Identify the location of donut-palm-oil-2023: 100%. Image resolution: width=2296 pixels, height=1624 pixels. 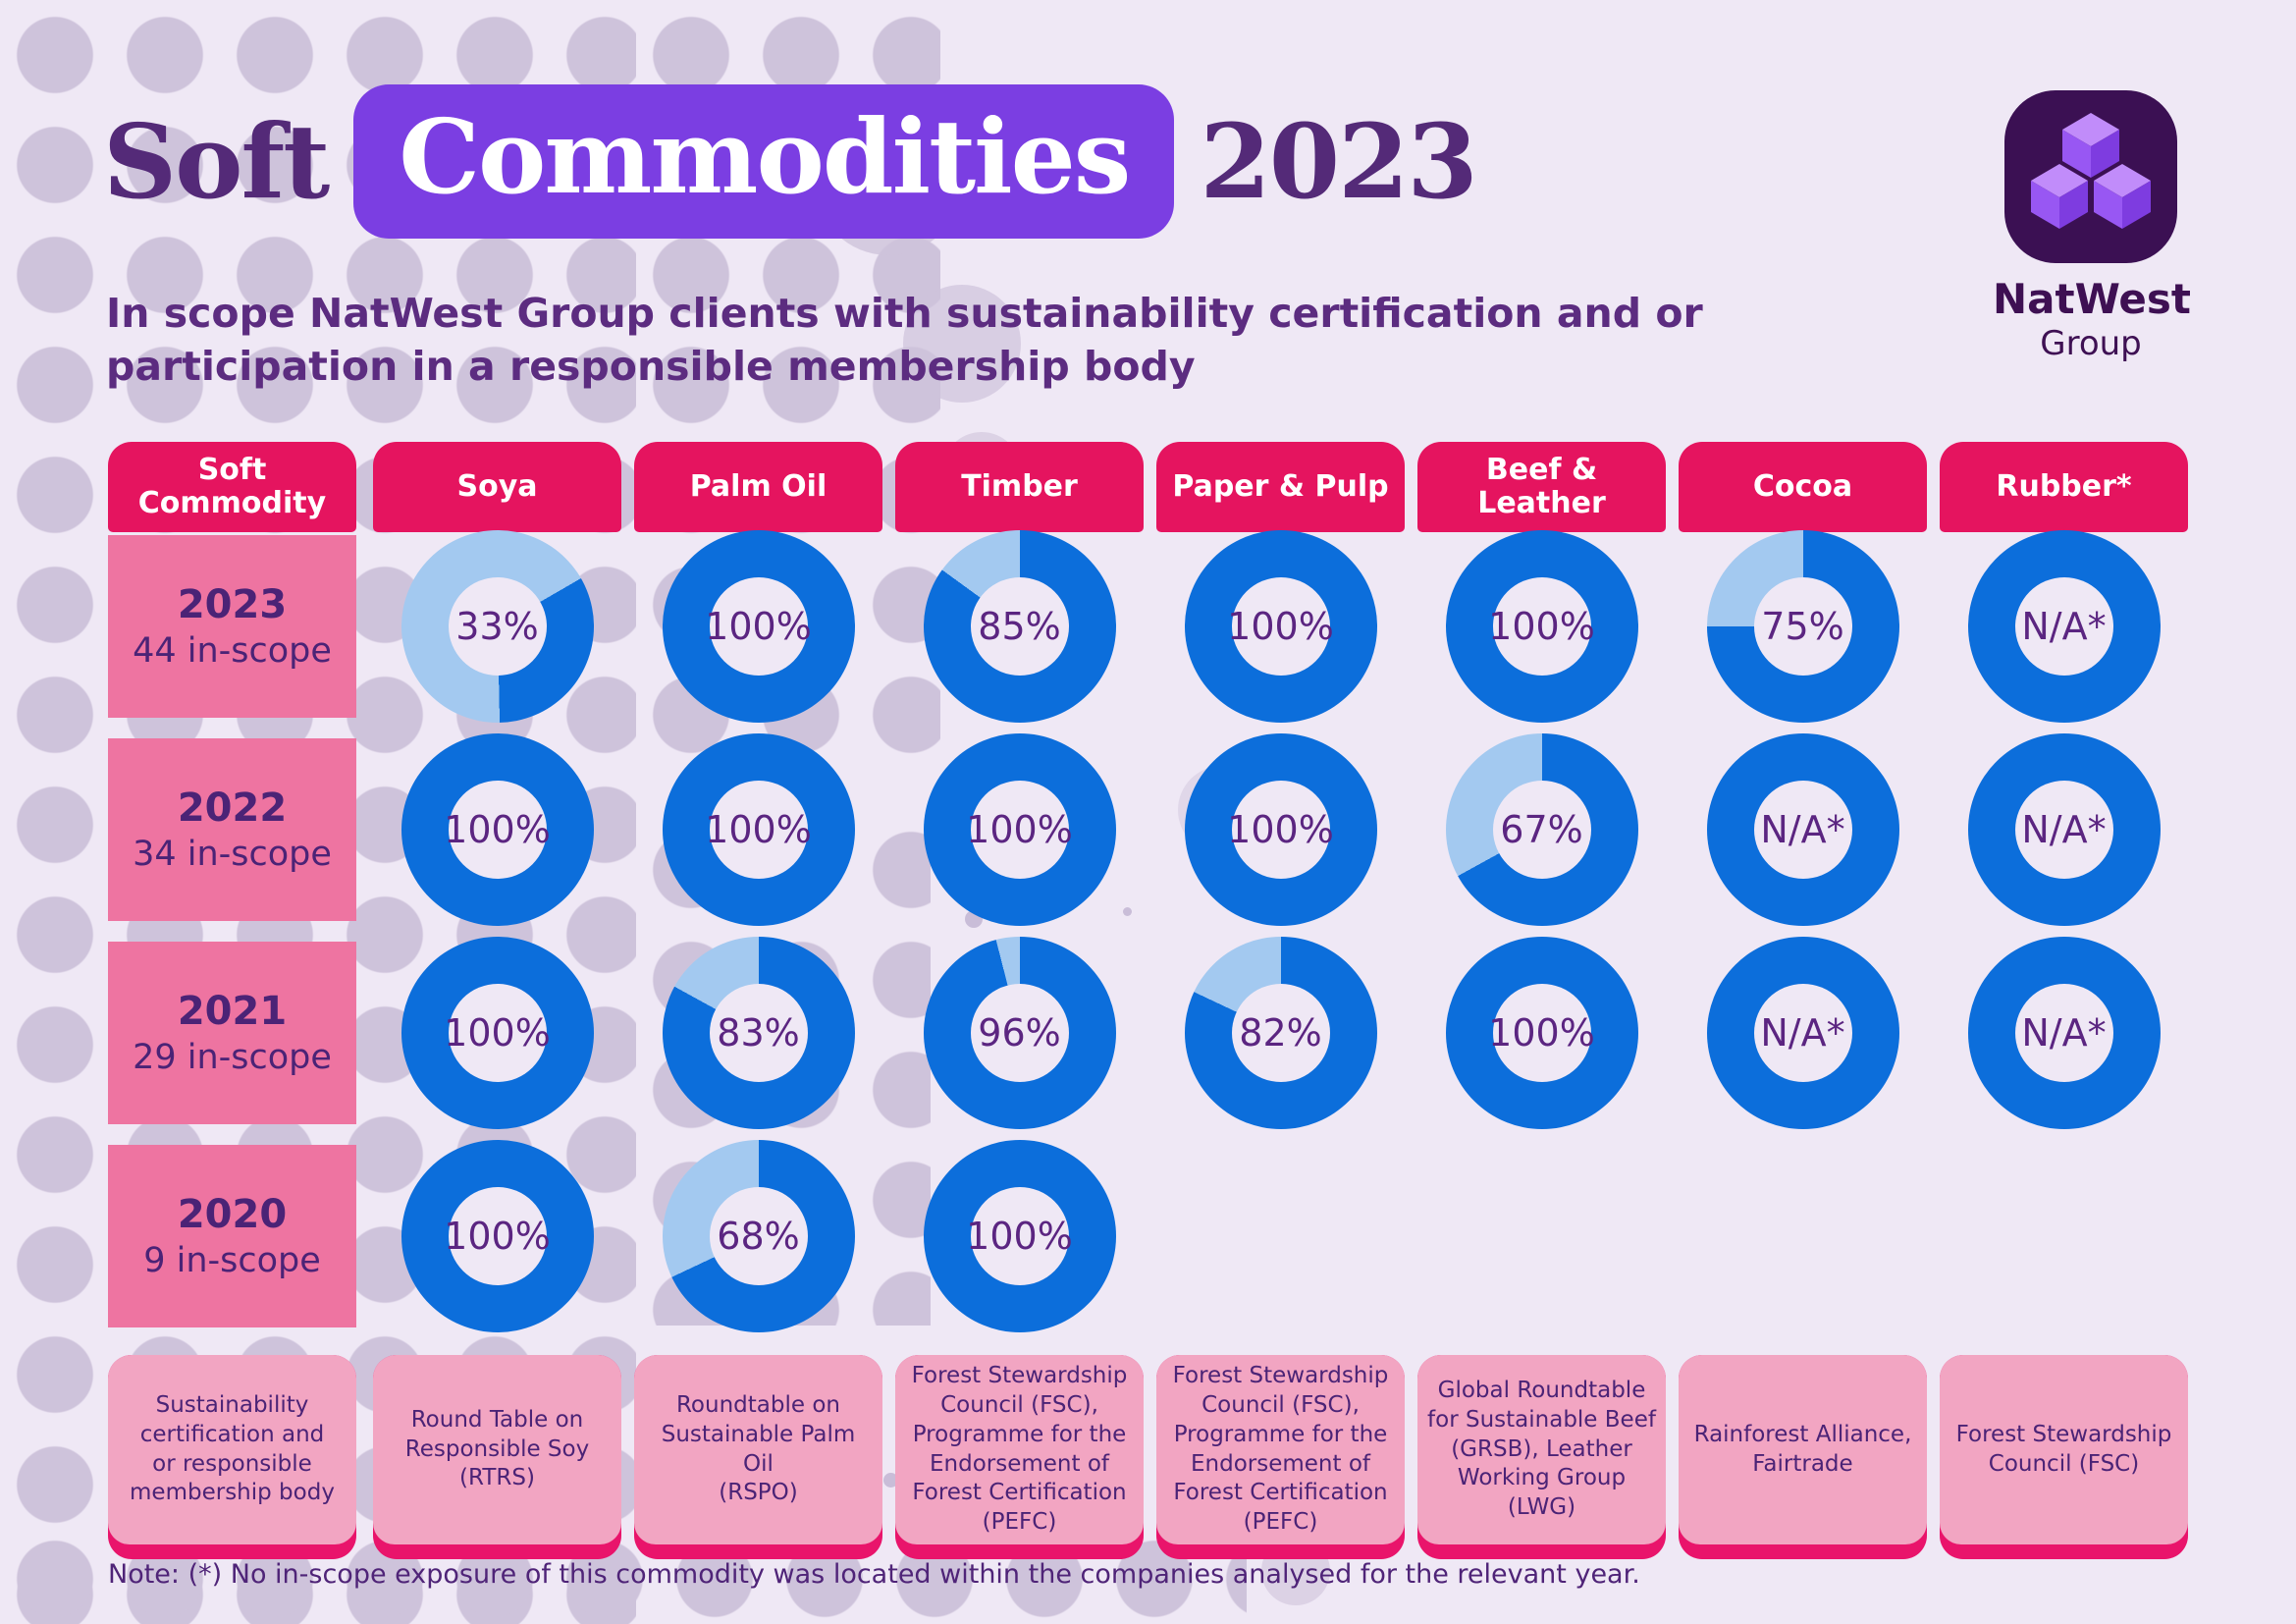
(758, 626).